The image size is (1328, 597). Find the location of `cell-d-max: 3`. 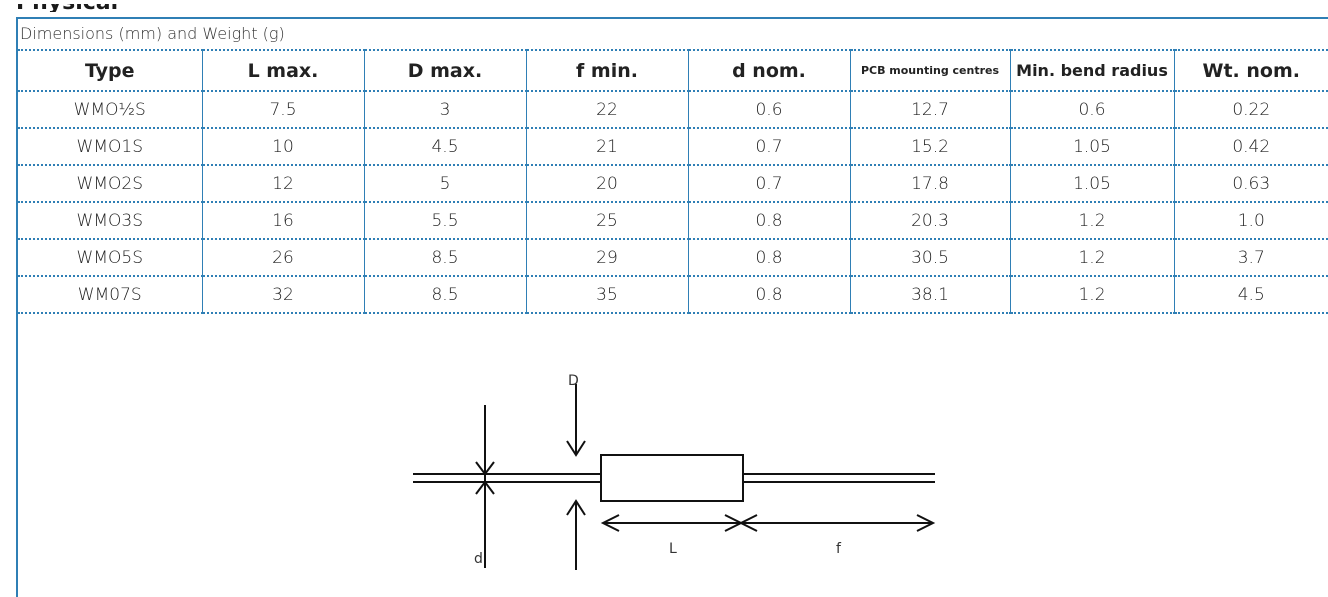

cell-d-max: 3 is located at coordinates (445, 109).